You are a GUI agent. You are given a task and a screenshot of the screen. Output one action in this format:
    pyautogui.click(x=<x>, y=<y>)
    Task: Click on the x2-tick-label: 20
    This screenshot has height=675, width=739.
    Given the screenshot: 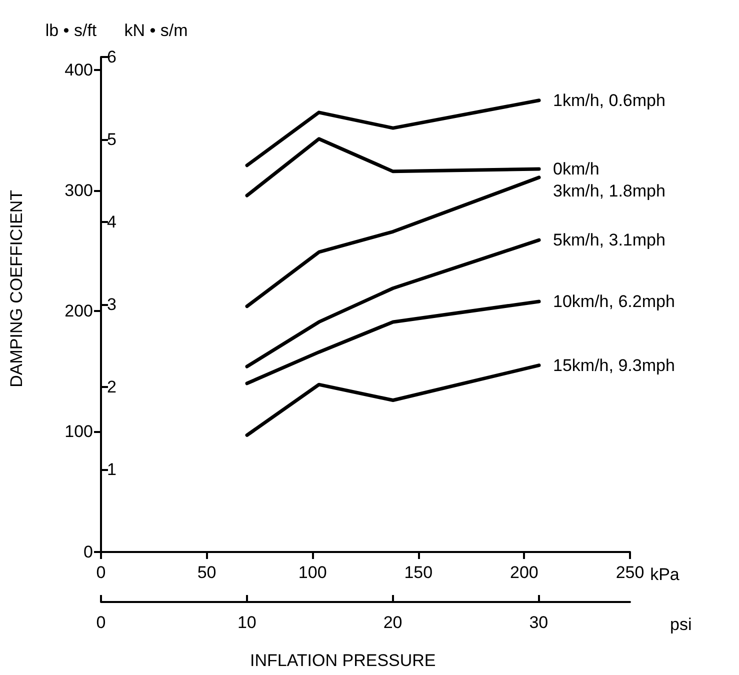 What is the action you would take?
    pyautogui.click(x=392, y=622)
    